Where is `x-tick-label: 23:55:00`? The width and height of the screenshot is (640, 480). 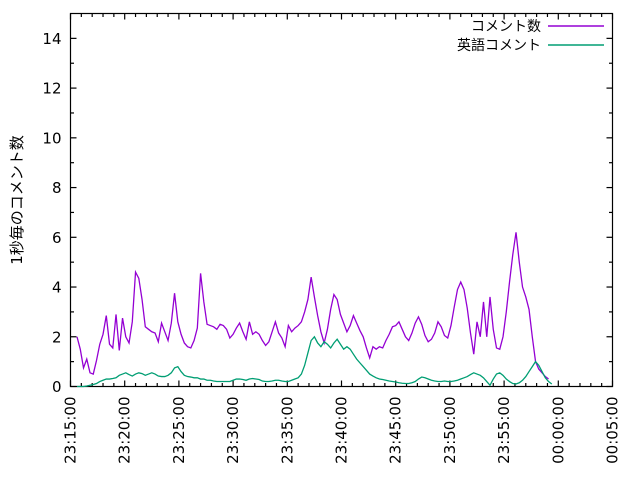
x-tick-label: 23:55:00 is located at coordinates (504, 430).